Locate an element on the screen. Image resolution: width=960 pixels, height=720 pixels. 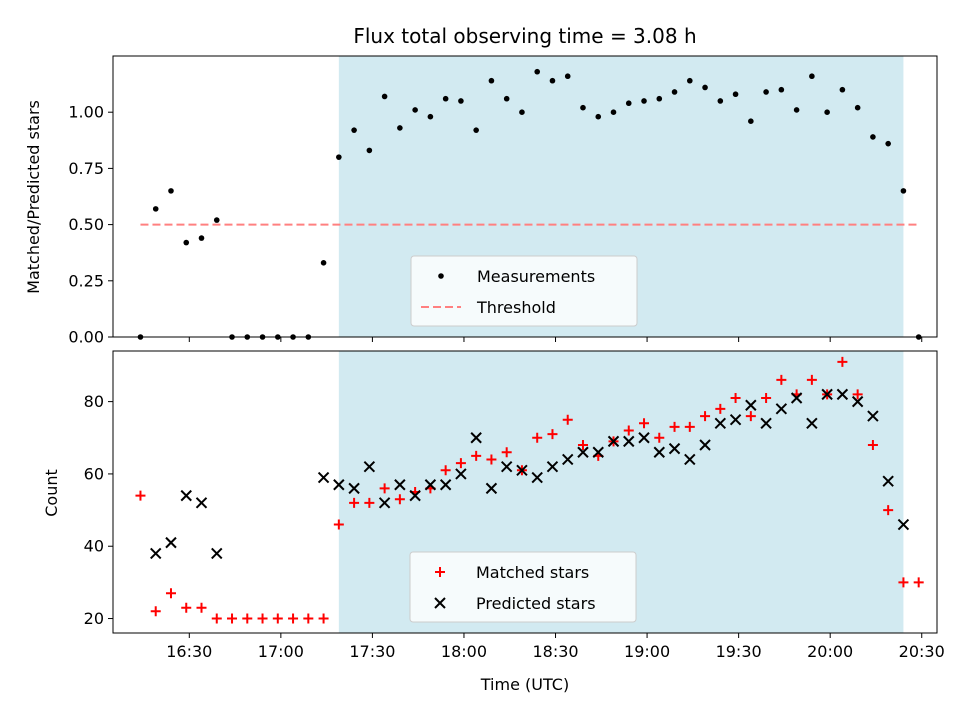
top-legend-box is located at coordinates (524, 291).